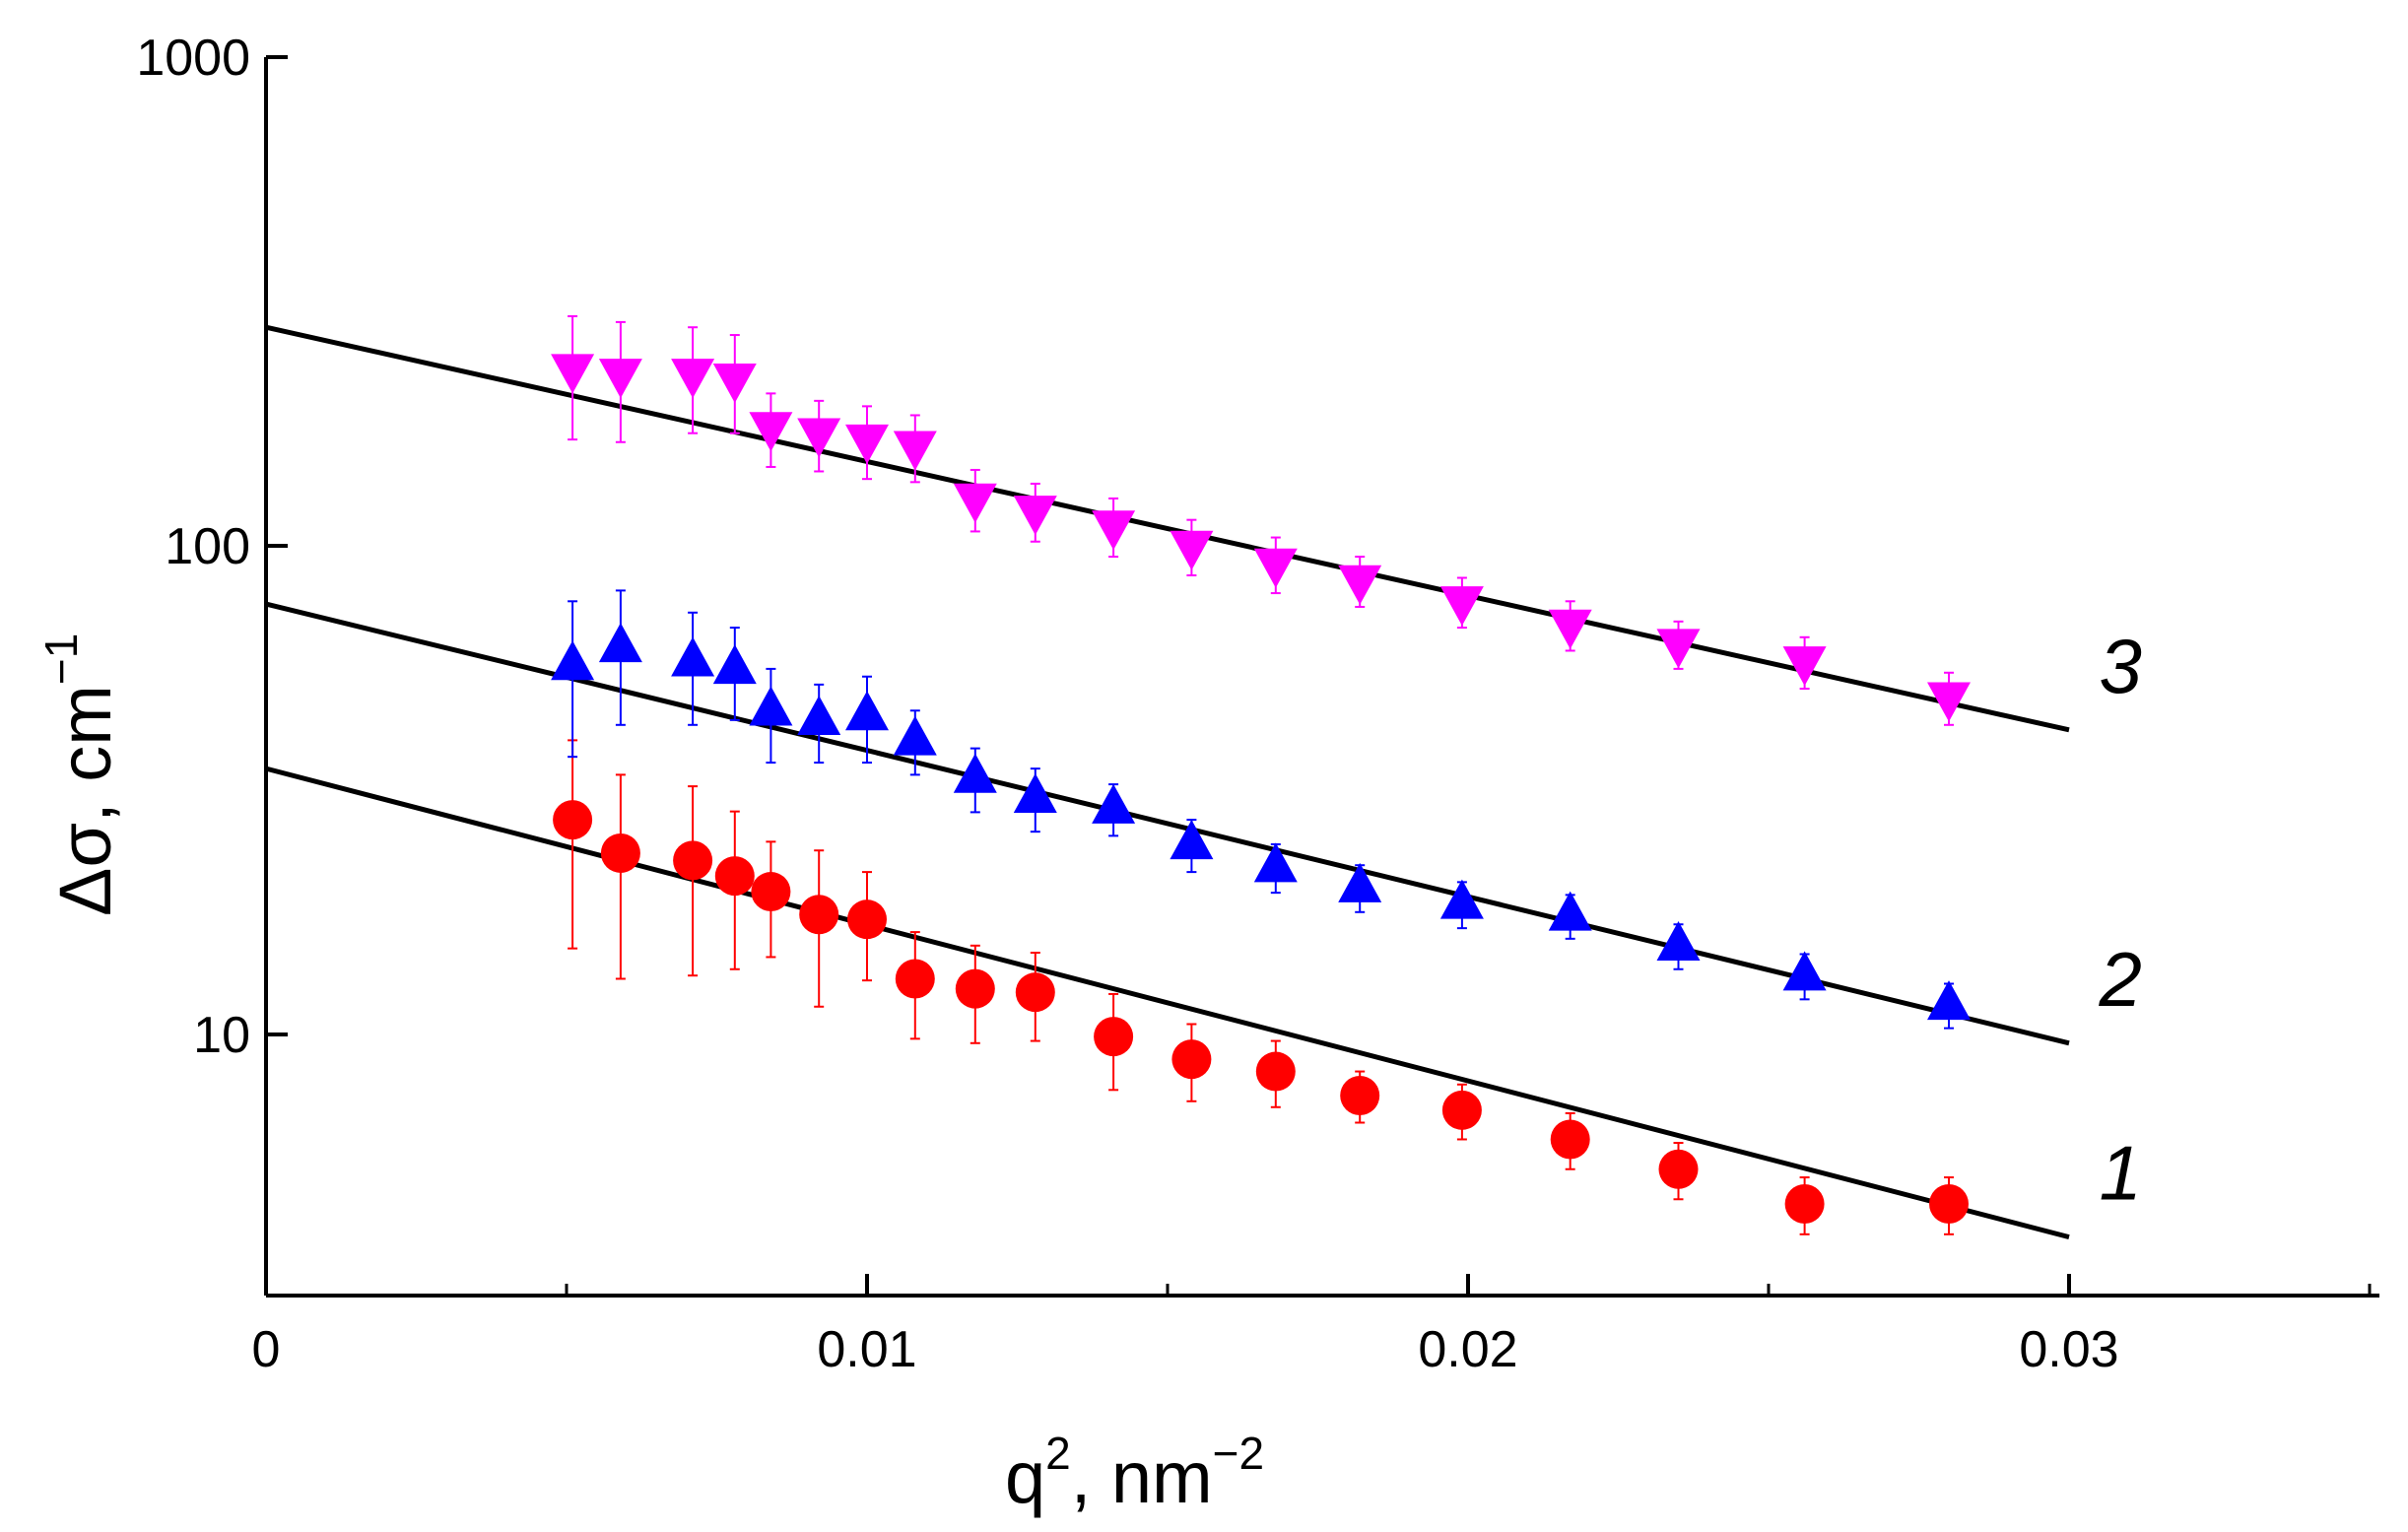 This screenshot has width=2408, height=1532. What do you see at coordinates (207, 546) in the screenshot?
I see `y-tick-label-1: 100` at bounding box center [207, 546].